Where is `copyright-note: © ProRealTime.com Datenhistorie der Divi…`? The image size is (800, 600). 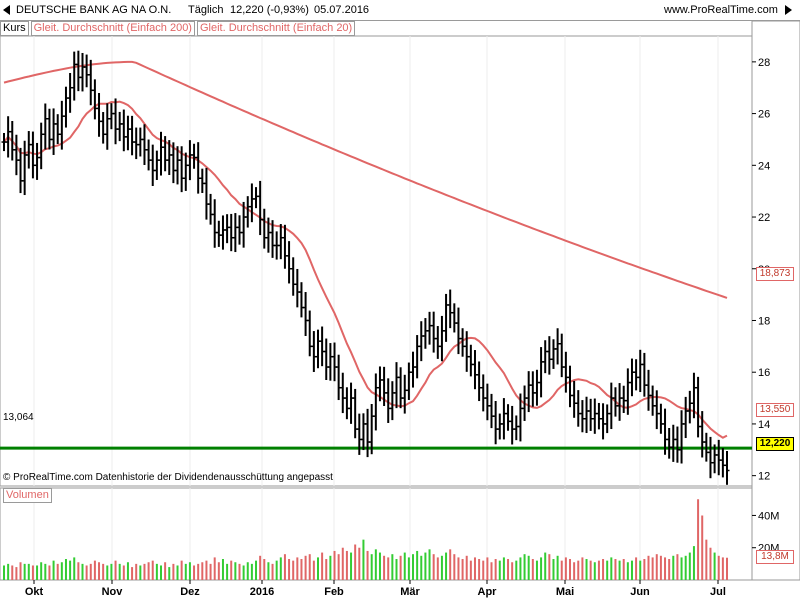 copyright-note: © ProRealTime.com Datenhistorie der Divi… is located at coordinates (168, 477).